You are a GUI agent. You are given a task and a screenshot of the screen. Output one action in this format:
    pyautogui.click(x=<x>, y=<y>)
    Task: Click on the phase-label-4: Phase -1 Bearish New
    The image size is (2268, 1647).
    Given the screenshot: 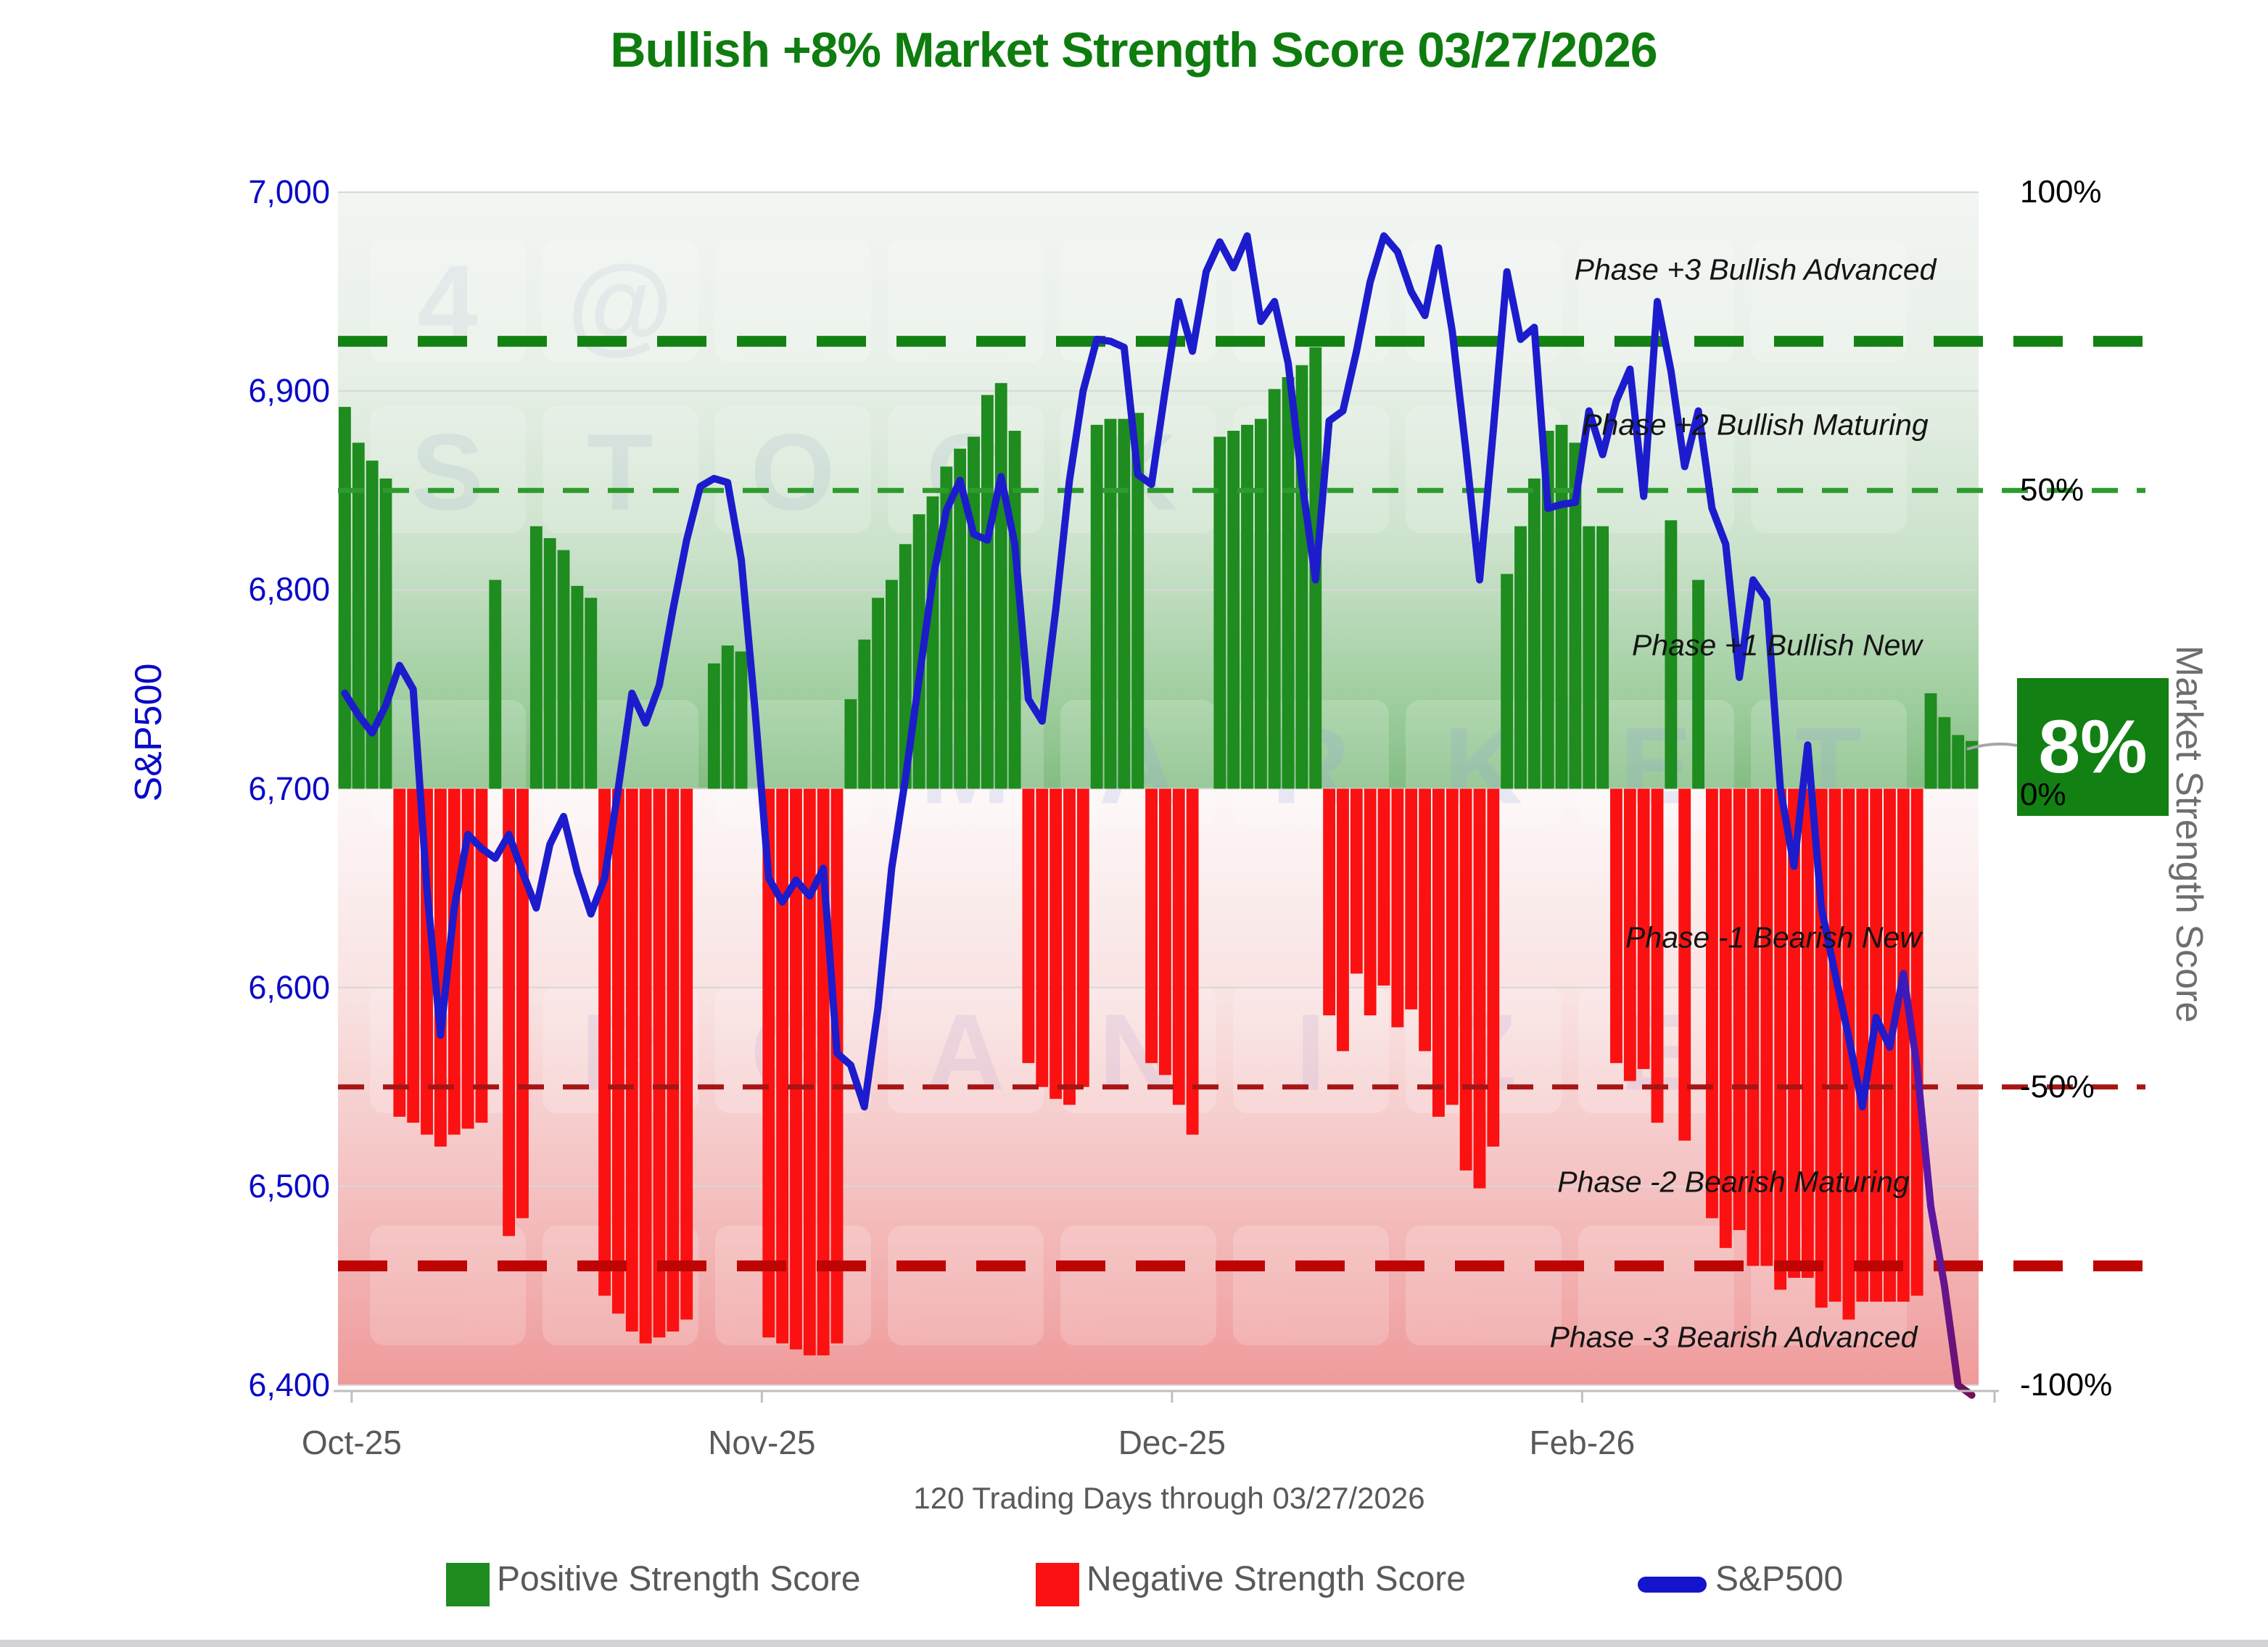 What is the action you would take?
    pyautogui.click(x=1773, y=937)
    